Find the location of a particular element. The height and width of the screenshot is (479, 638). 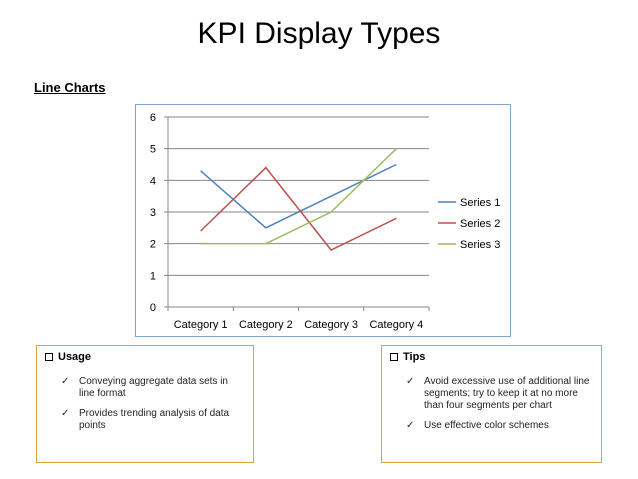

tips-heading: Tips is located at coordinates (407, 357).